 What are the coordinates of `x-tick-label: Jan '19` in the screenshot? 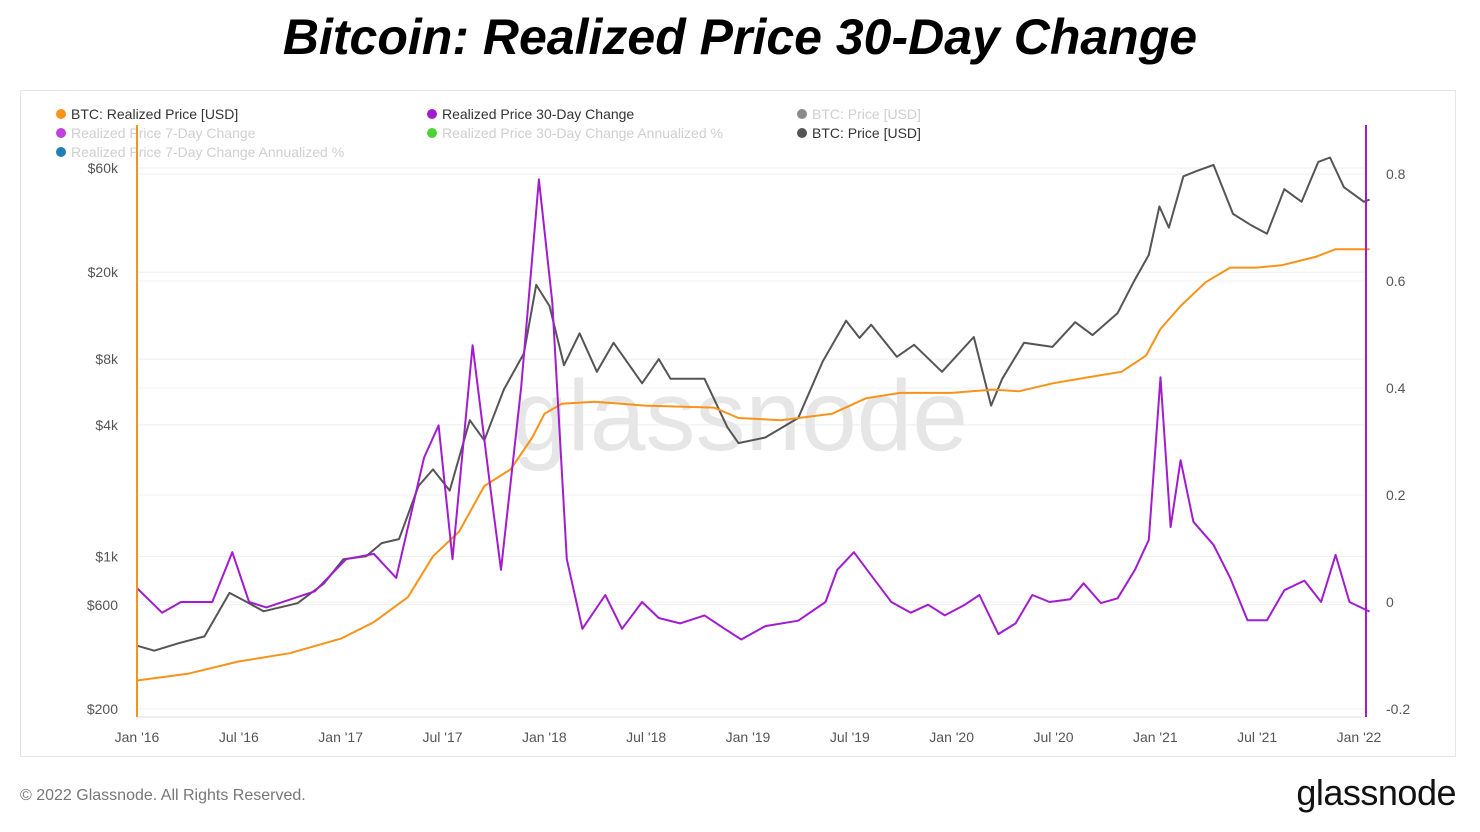 It's located at (748, 737).